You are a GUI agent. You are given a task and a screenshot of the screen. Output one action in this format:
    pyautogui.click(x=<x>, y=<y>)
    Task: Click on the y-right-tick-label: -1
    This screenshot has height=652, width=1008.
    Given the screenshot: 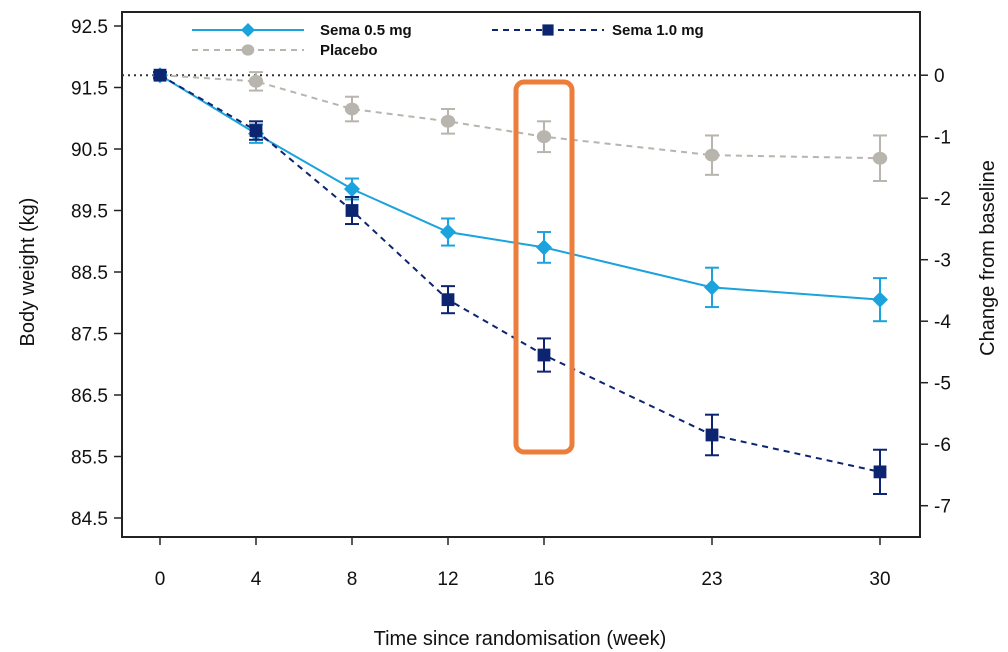 What is the action you would take?
    pyautogui.click(x=942, y=138)
    